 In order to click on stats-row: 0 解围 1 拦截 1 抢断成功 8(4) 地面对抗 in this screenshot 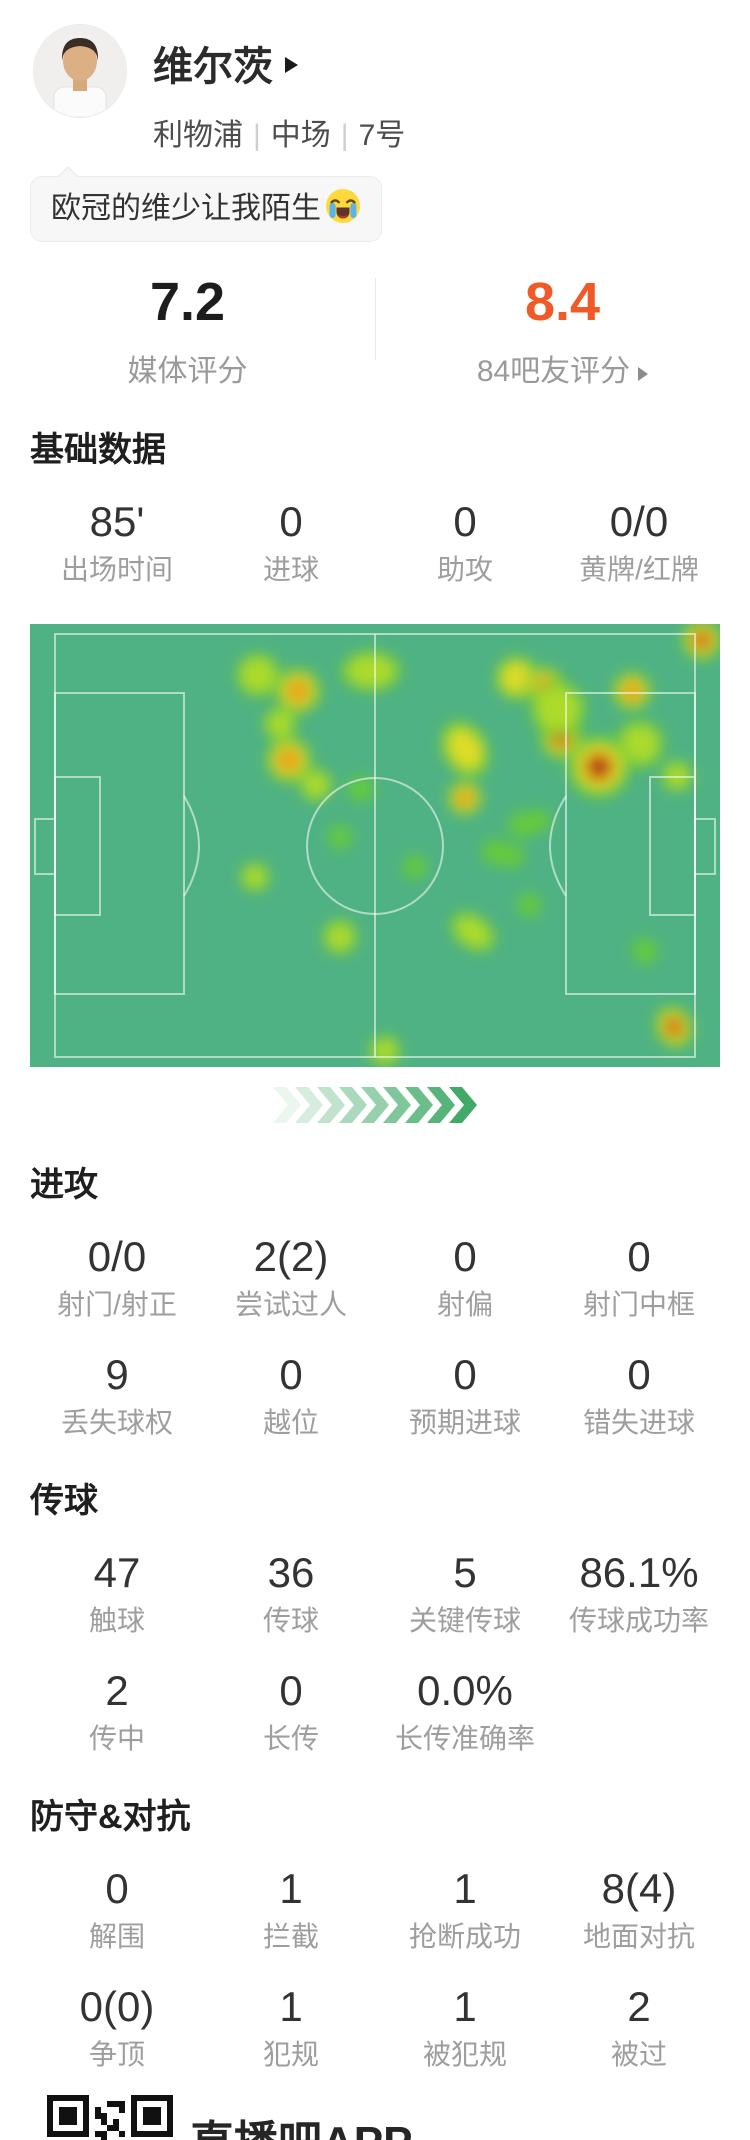, I will do `click(375, 1909)`.